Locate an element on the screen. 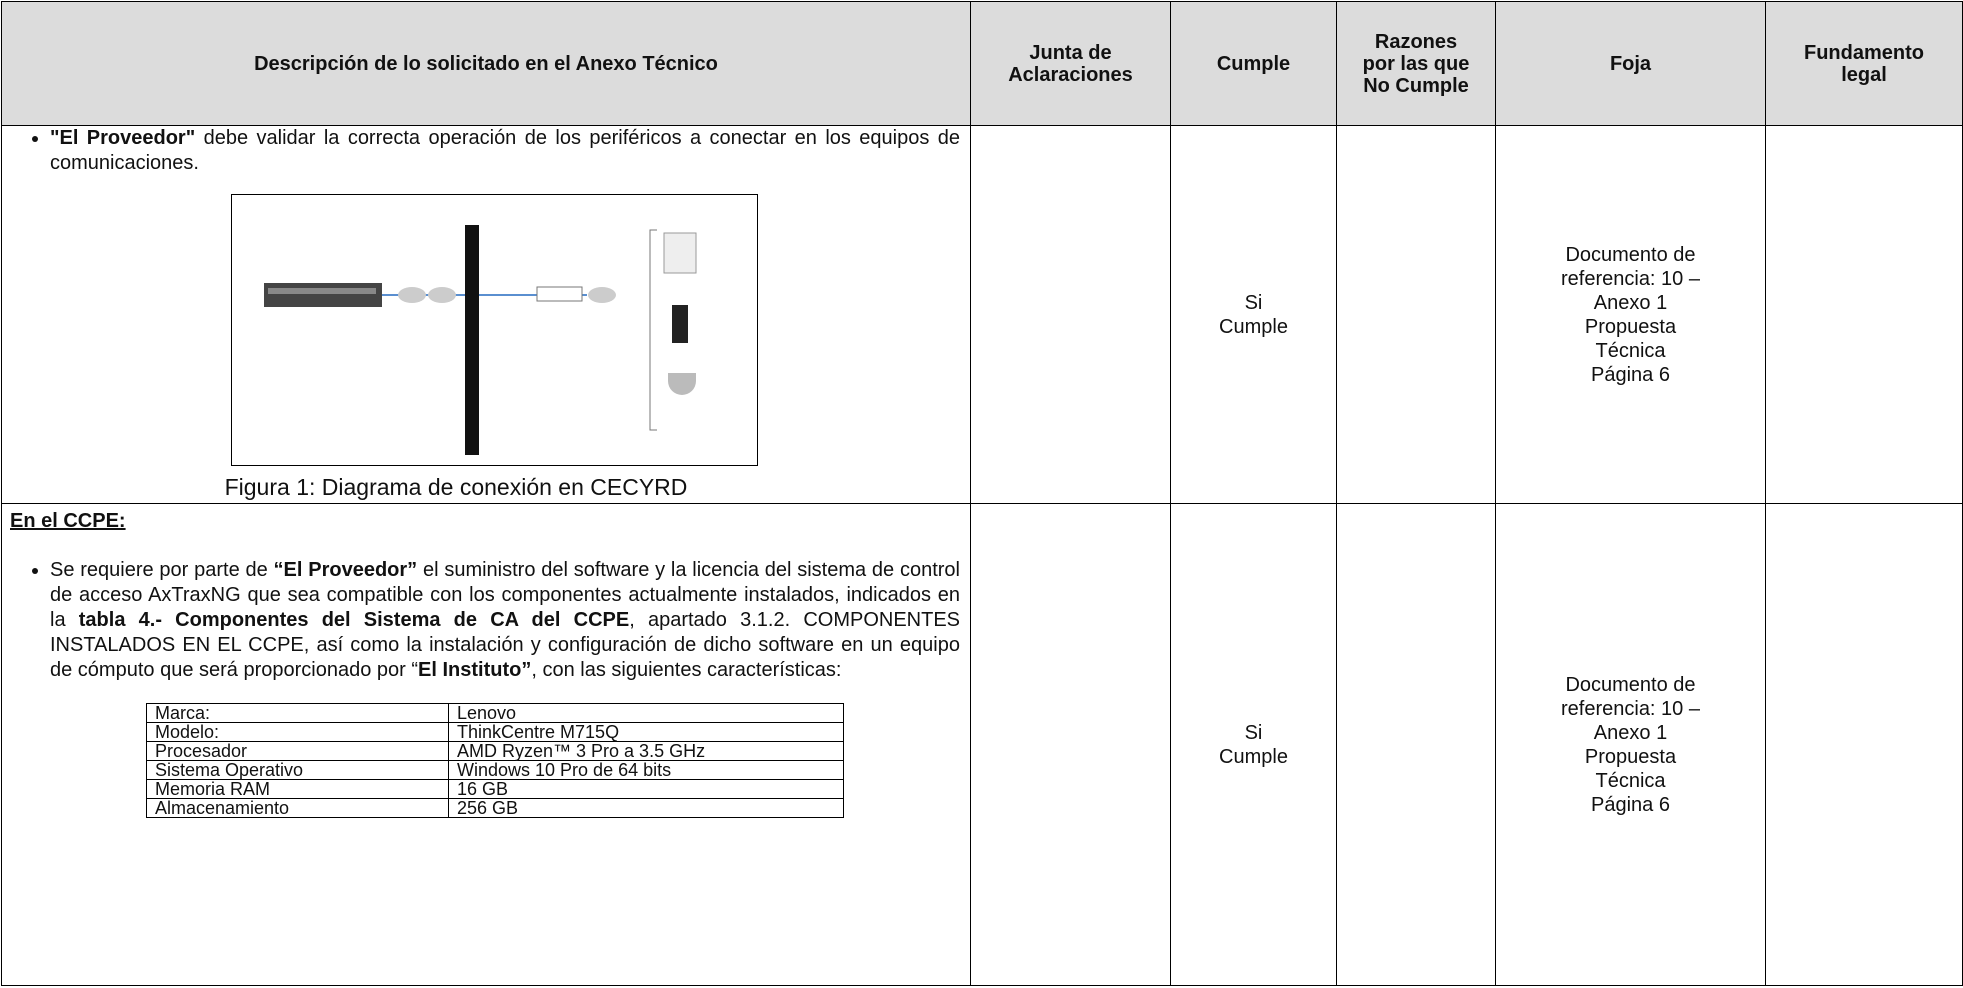 This screenshot has width=1963, height=988. figure-caption: Figura 1: Diagrama de conexión en CECYRD is located at coordinates (456, 487).